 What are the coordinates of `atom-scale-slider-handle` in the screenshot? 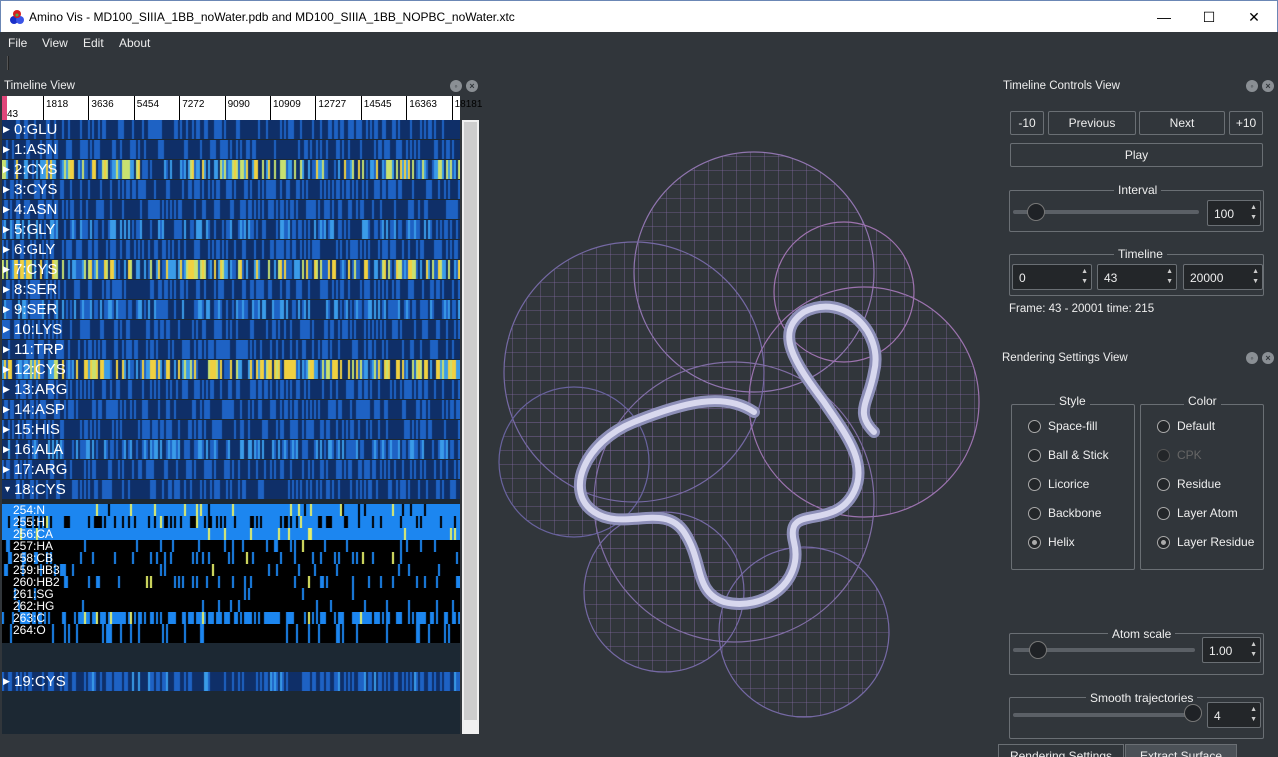 It's located at (1038, 650).